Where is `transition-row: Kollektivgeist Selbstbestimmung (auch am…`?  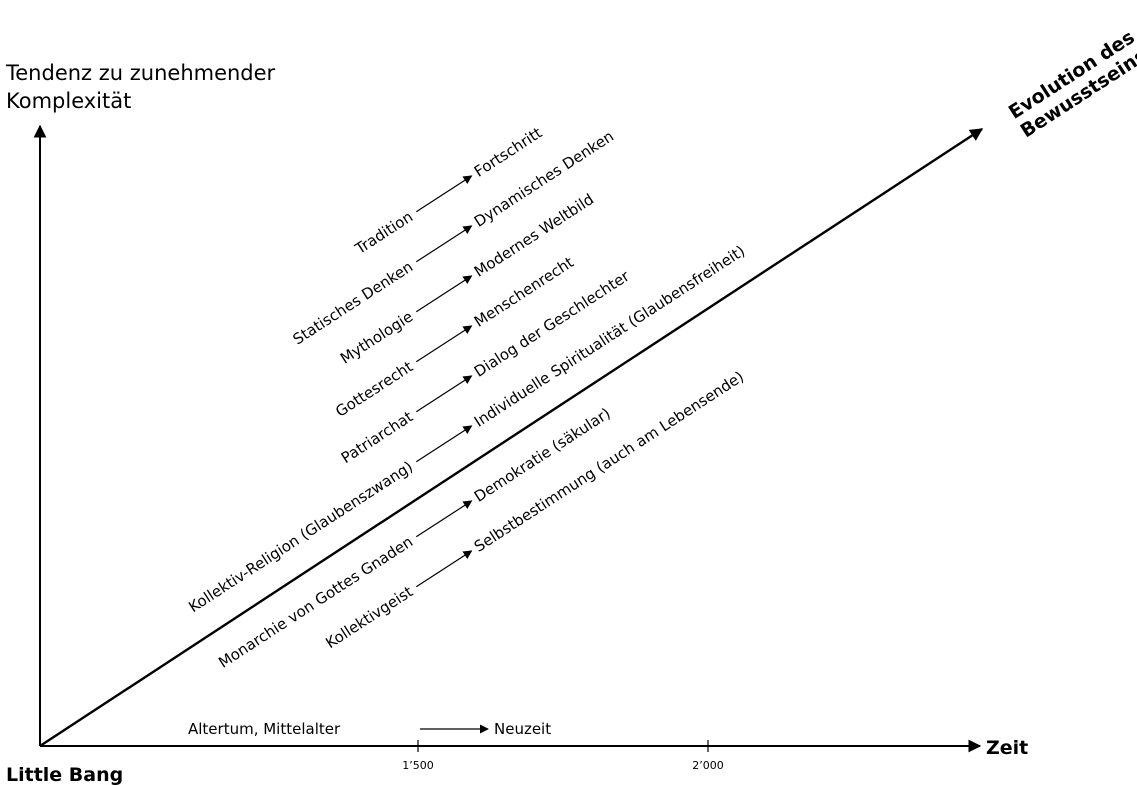
transition-row: Kollektivgeist Selbstbestimmung (auch am… is located at coordinates (534, 510).